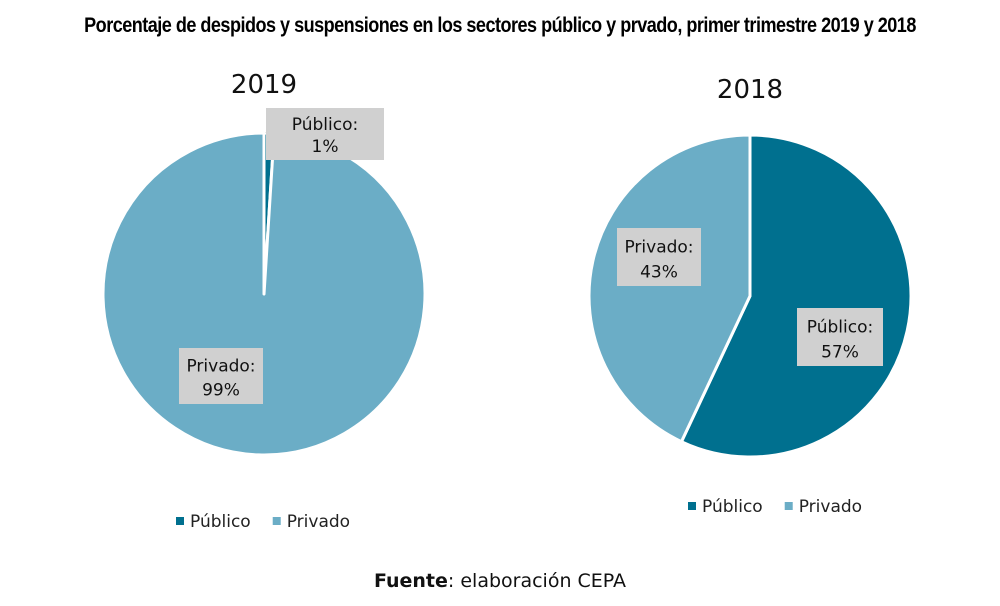  I want to click on pie-slice-2018-privado, so click(669, 288).